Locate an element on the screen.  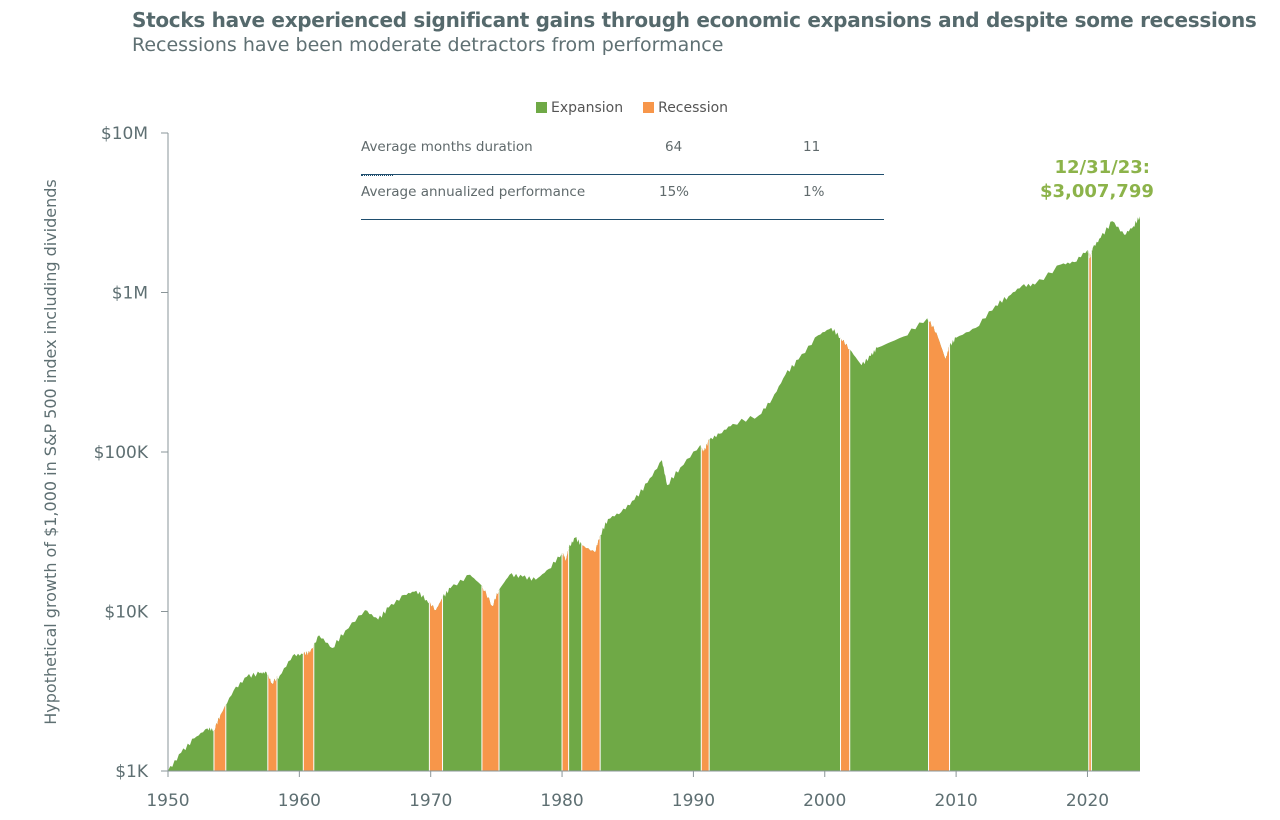
expansion-value: 64 is located at coordinates (674, 147).